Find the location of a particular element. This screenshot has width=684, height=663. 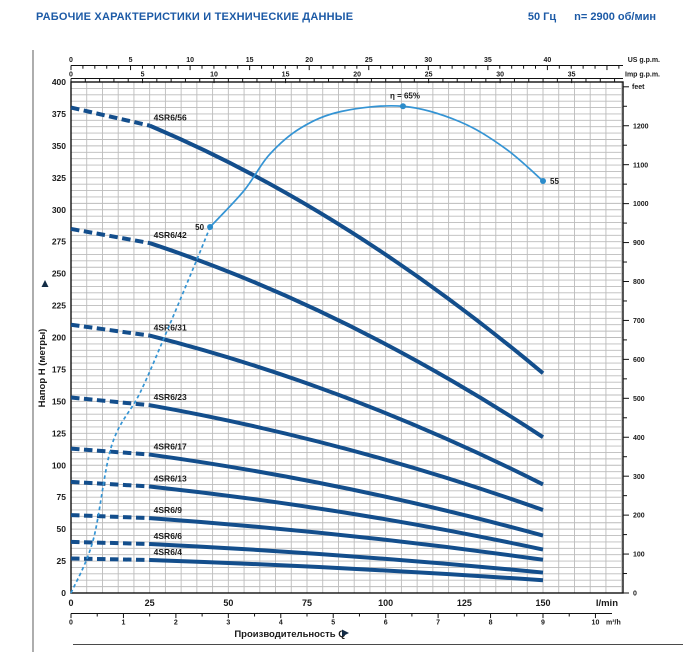

tick-label: 6 is located at coordinates (386, 623).